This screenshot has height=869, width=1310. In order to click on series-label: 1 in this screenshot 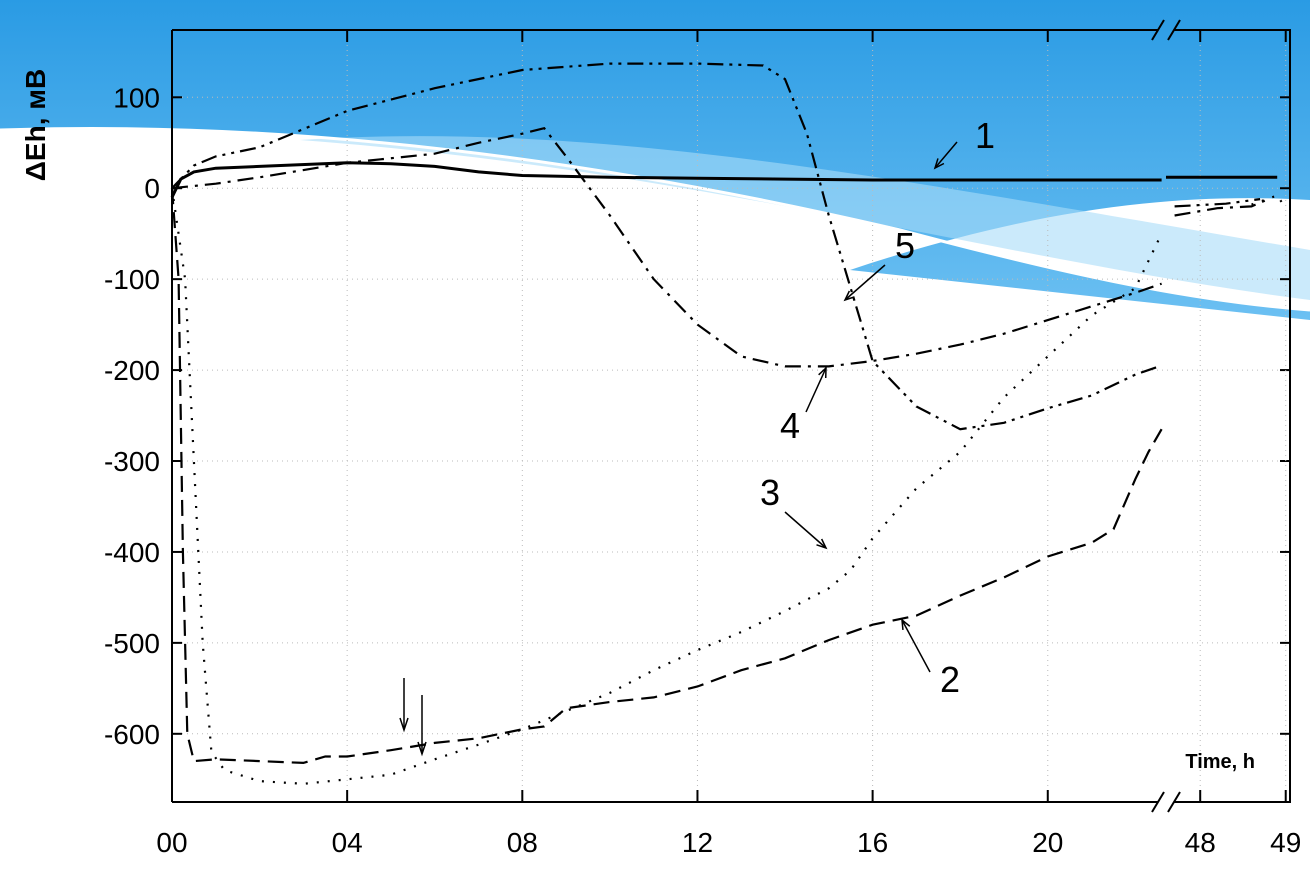, I will do `click(985, 135)`.